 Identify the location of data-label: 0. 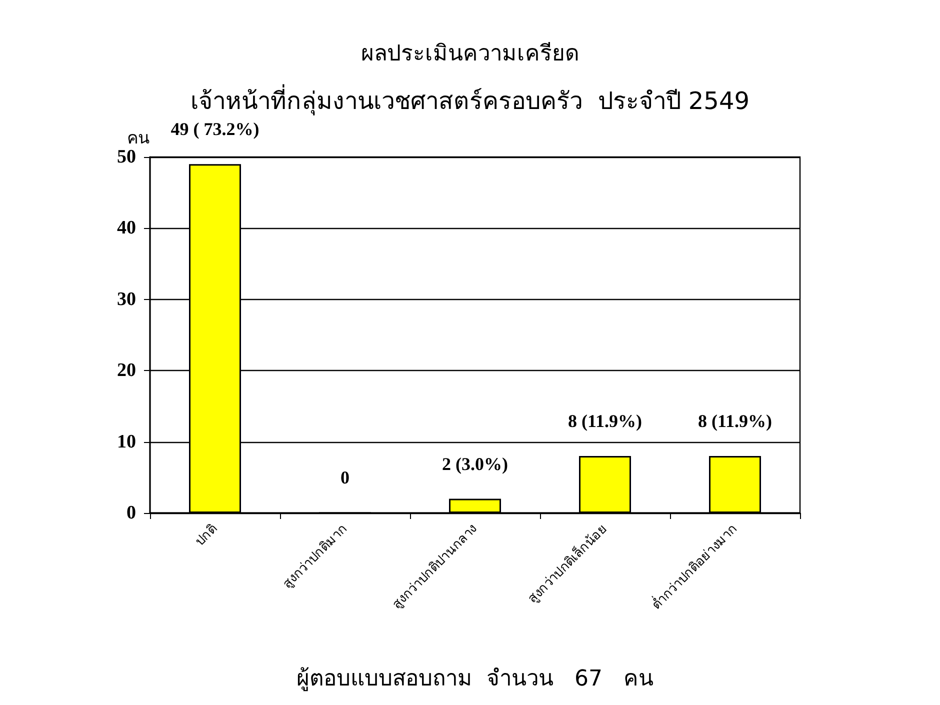
(345, 477).